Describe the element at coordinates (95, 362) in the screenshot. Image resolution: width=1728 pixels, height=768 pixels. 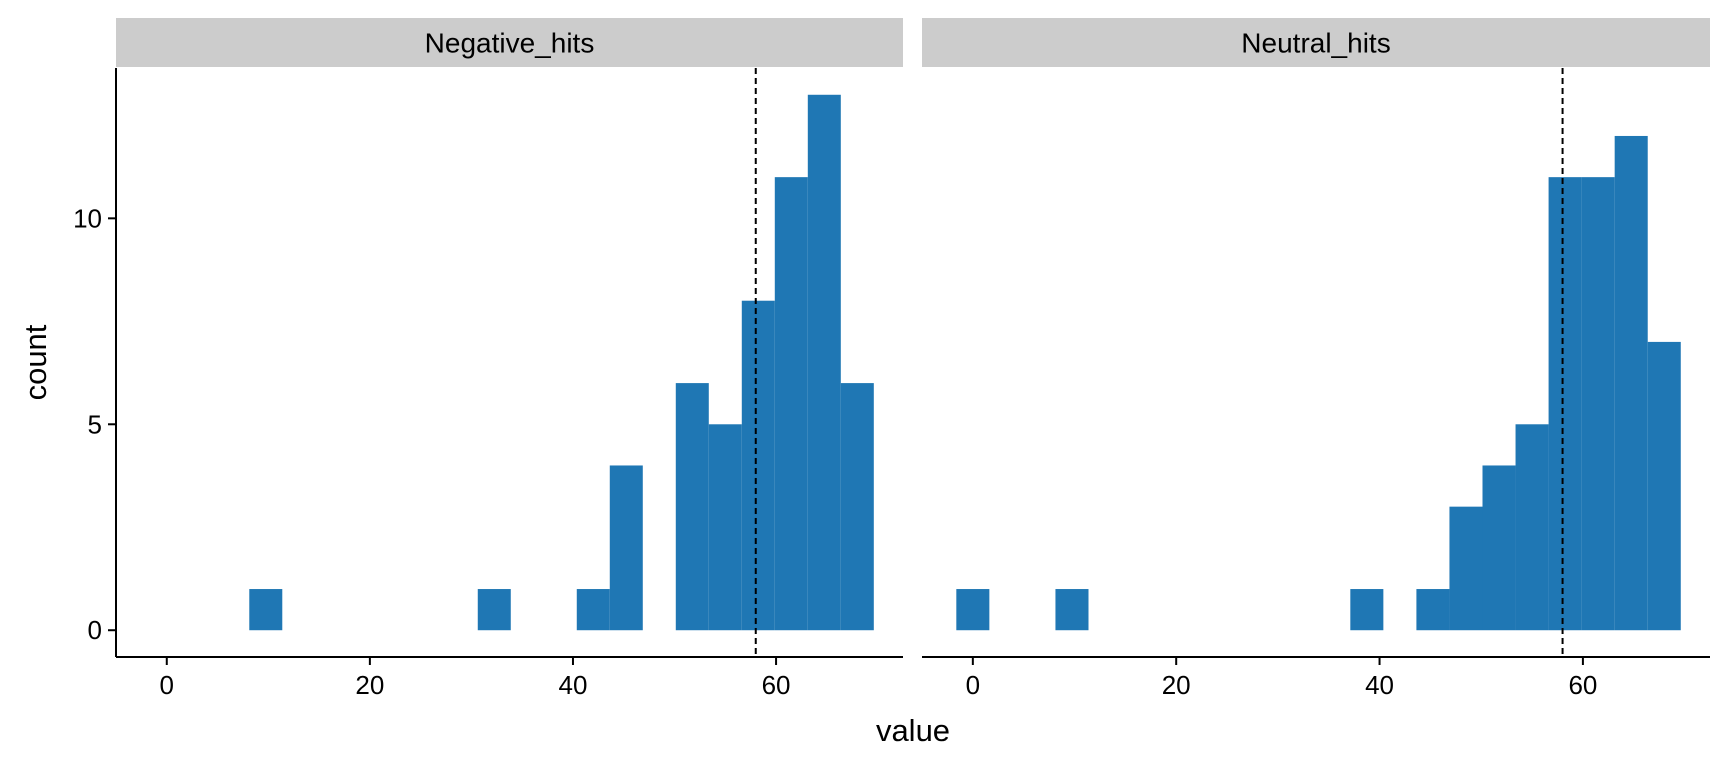
I see `y-axis: 0 5 10` at that location.